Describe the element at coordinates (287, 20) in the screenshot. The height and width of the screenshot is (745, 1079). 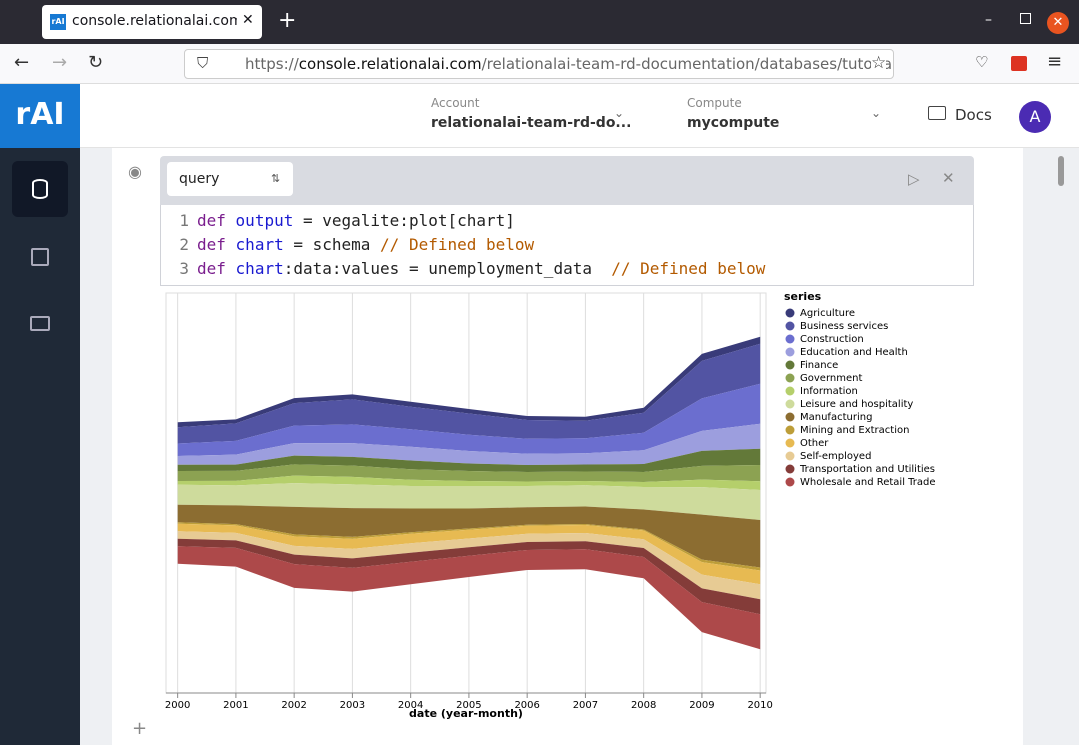
I see `new-tab: +` at that location.